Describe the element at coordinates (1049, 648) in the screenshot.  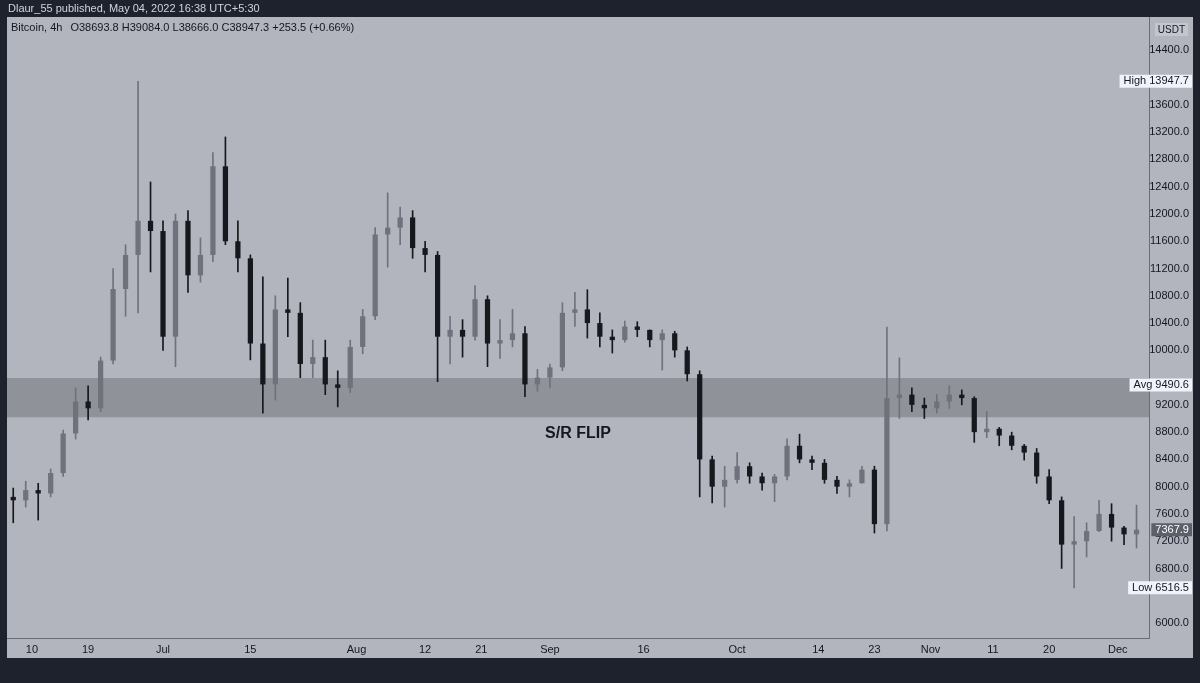
I see `x-tick-label: 20` at that location.